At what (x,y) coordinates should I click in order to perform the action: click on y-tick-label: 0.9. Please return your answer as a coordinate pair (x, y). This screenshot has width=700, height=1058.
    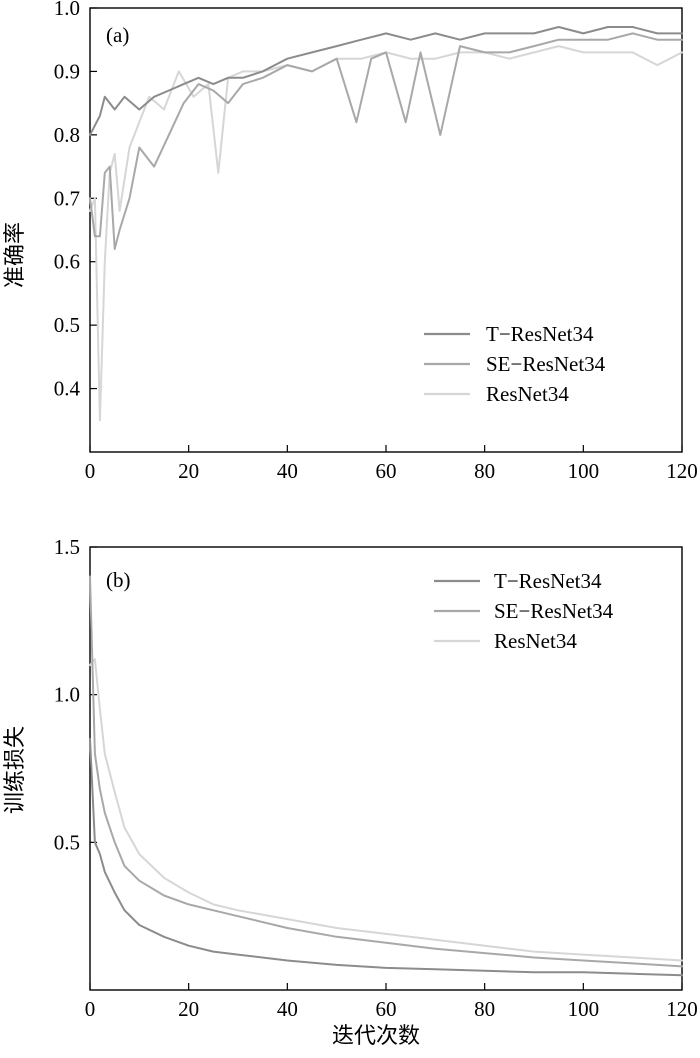
    Looking at the image, I should click on (67, 71).